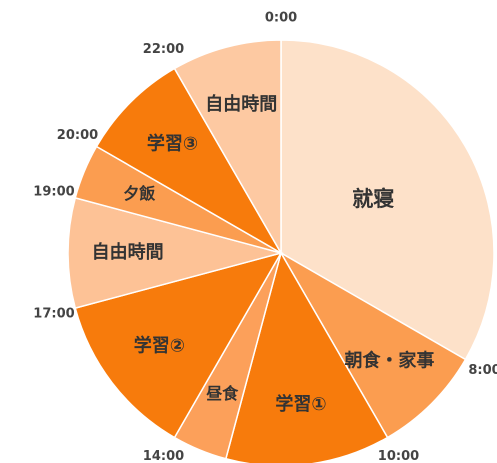  Describe the element at coordinates (53, 313) in the screenshot. I see `time-label: 17:00` at that location.